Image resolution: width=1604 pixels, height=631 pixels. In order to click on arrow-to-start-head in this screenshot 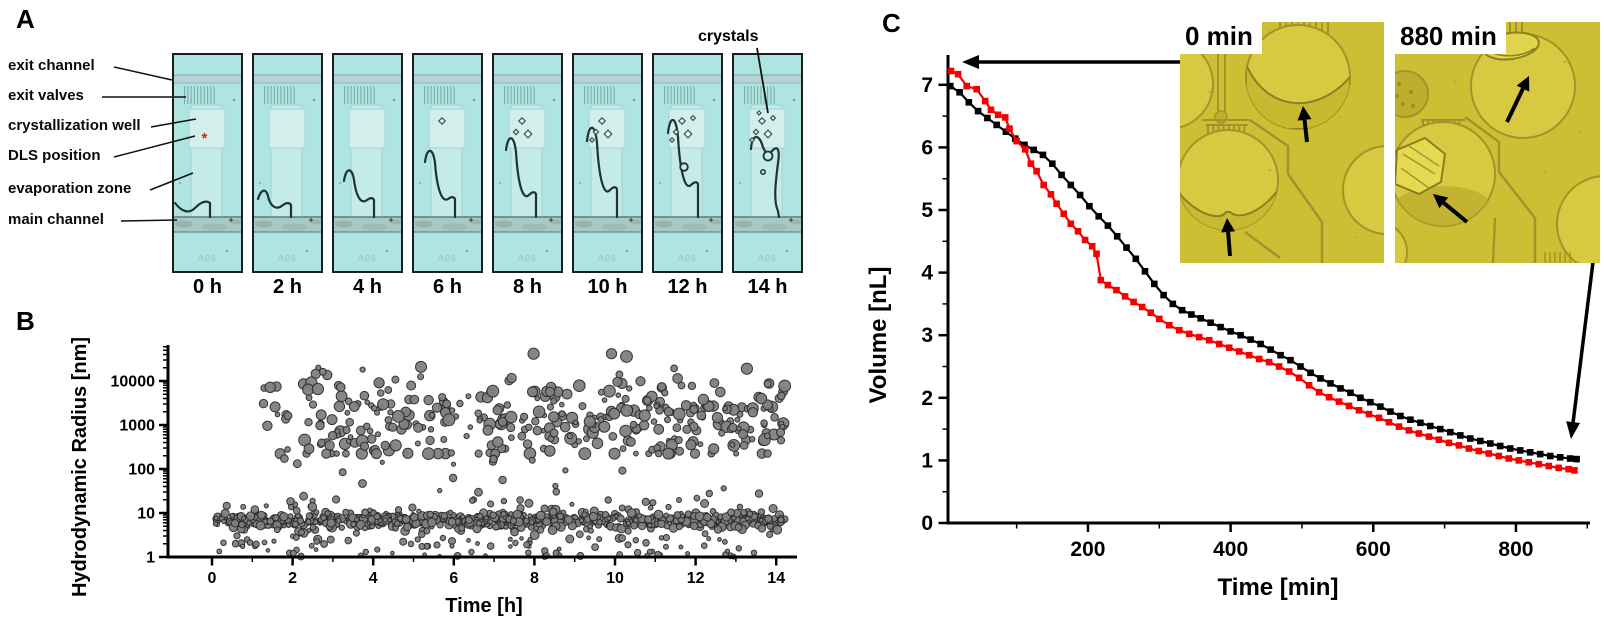, I will do `click(970, 62)`.